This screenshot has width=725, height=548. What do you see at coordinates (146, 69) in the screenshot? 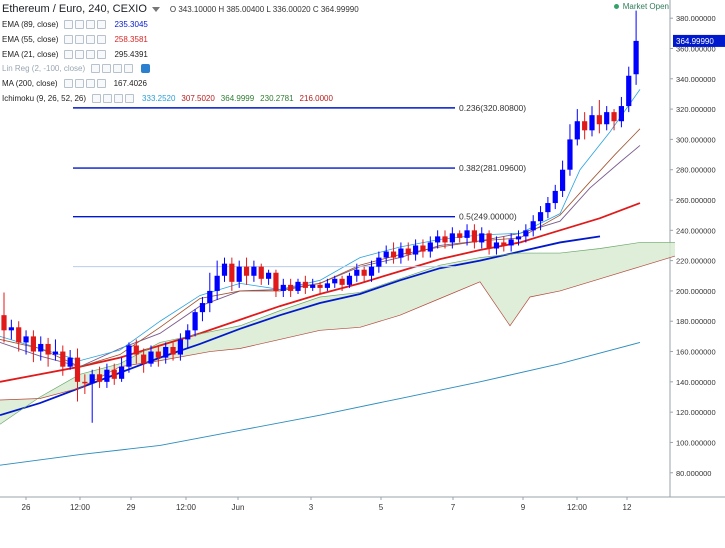
I see `eye-icon` at bounding box center [146, 69].